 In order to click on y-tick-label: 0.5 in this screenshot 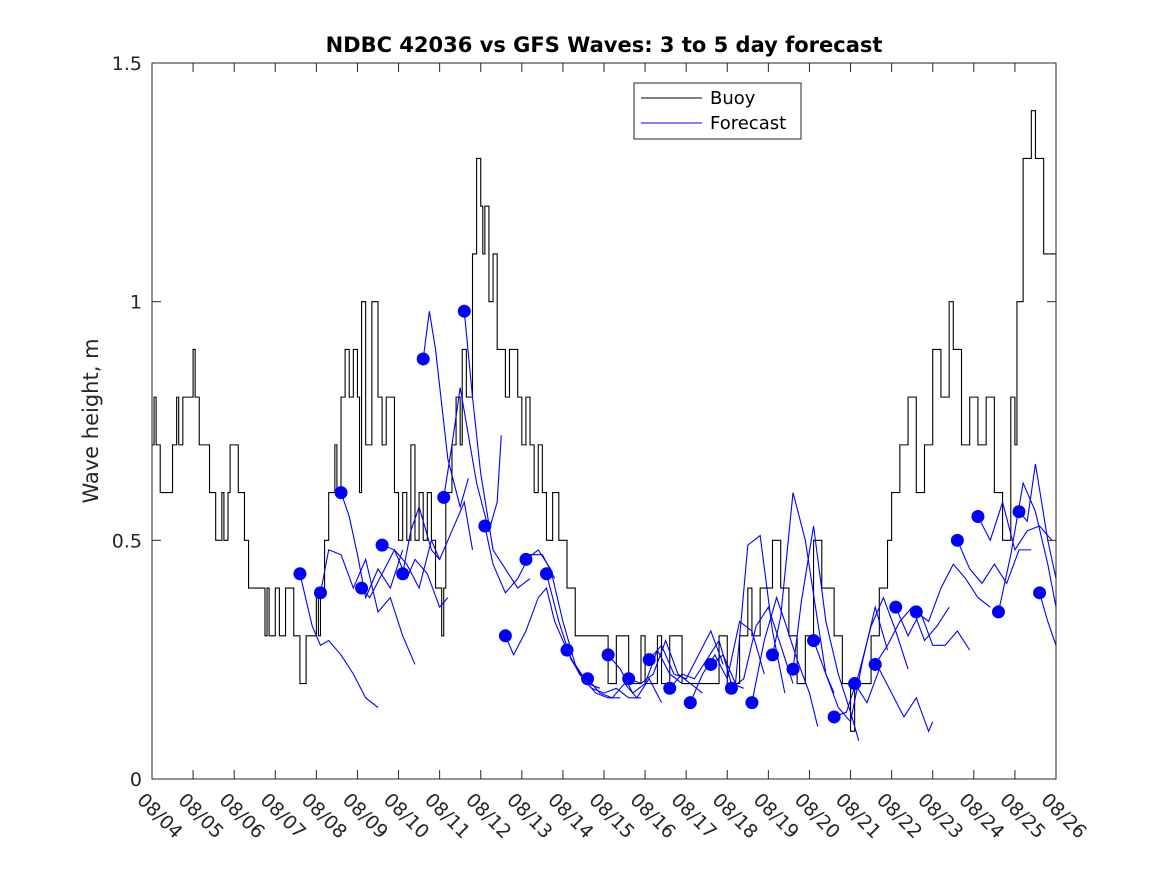, I will do `click(127, 541)`.